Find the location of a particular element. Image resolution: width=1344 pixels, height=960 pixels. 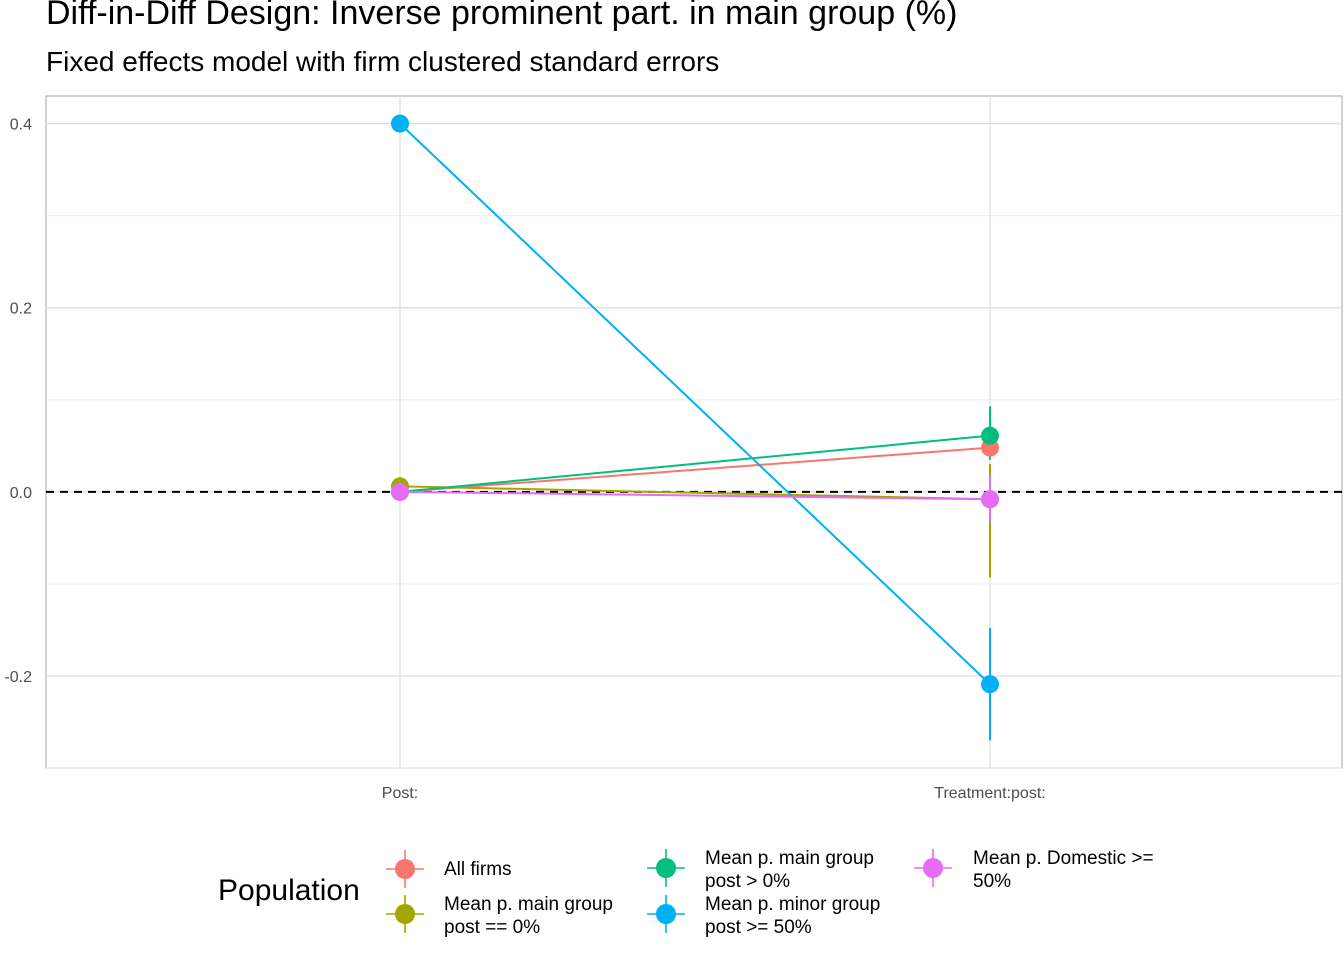

legend-label-all-firms: All firms is located at coordinates (478, 869).